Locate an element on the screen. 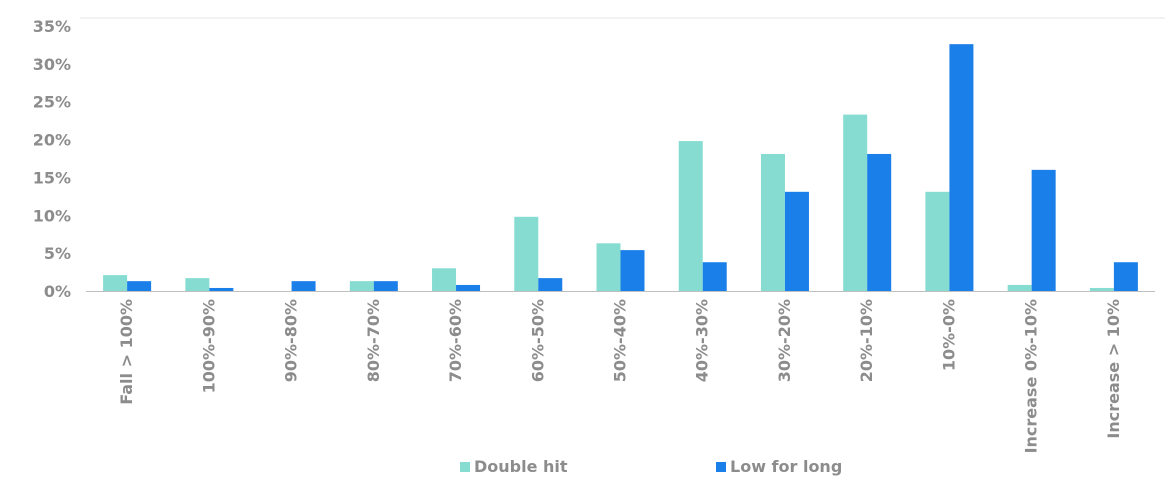  y-tick-label: 25% is located at coordinates (52, 102).